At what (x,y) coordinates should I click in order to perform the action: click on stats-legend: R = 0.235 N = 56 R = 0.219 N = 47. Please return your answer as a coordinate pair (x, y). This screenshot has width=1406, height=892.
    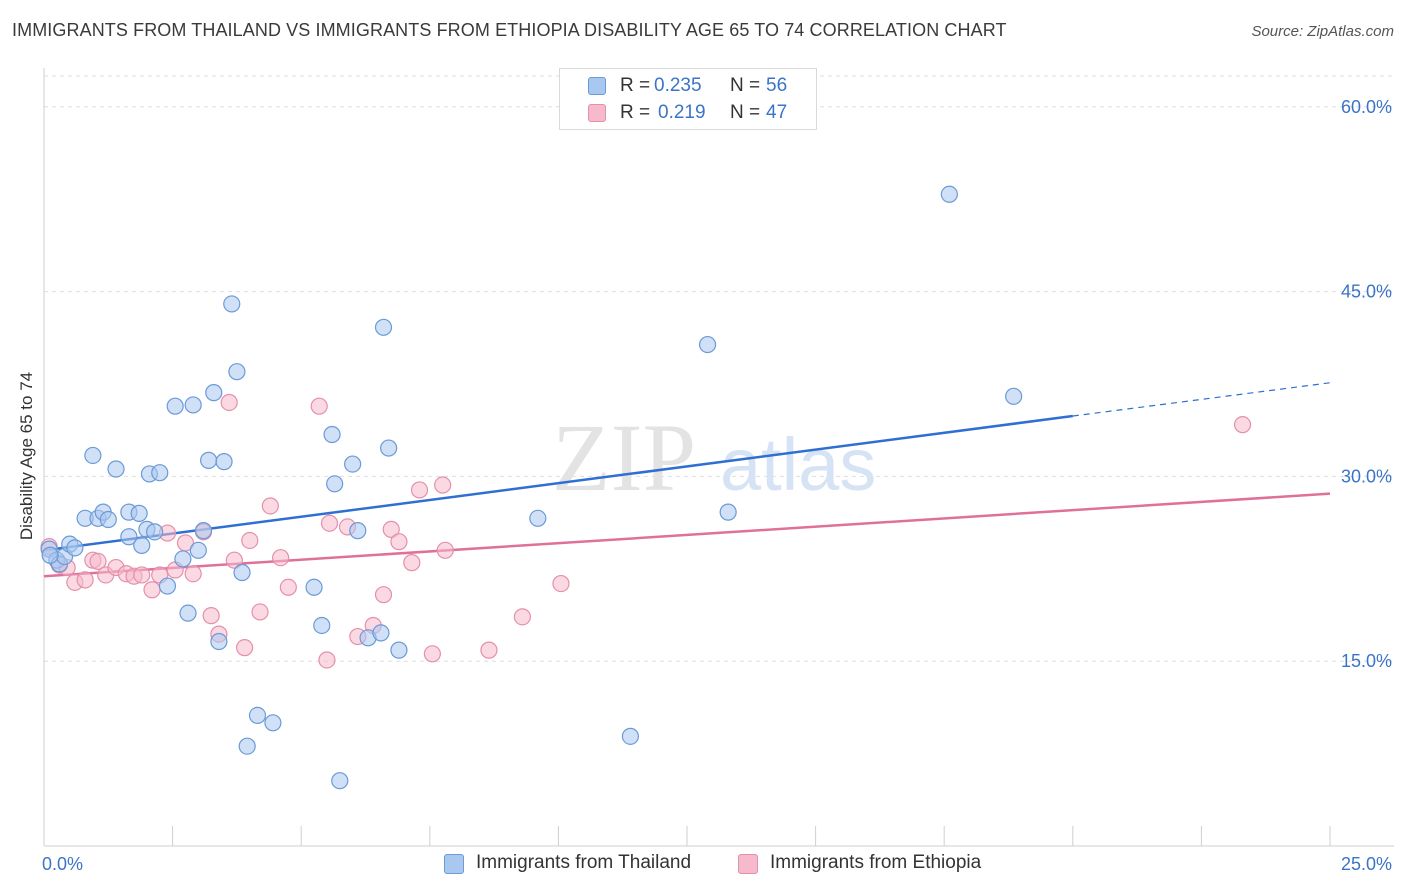
    Looking at the image, I should click on (688, 99).